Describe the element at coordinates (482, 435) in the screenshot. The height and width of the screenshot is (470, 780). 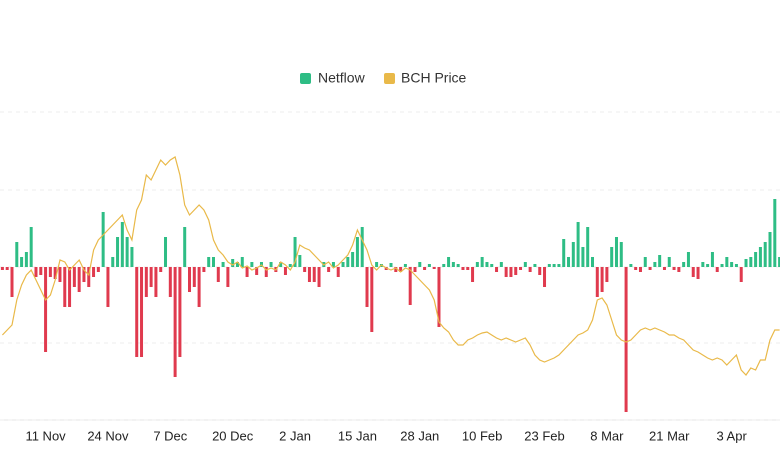
I see `x-tick-label: 10 Feb` at that location.